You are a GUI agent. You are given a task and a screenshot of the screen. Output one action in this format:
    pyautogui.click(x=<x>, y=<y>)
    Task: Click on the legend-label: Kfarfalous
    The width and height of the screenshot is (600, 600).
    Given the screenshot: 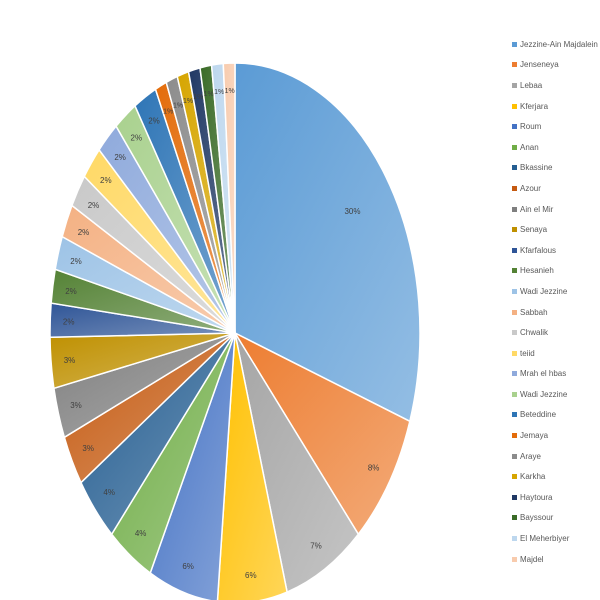 What is the action you would take?
    pyautogui.click(x=538, y=250)
    